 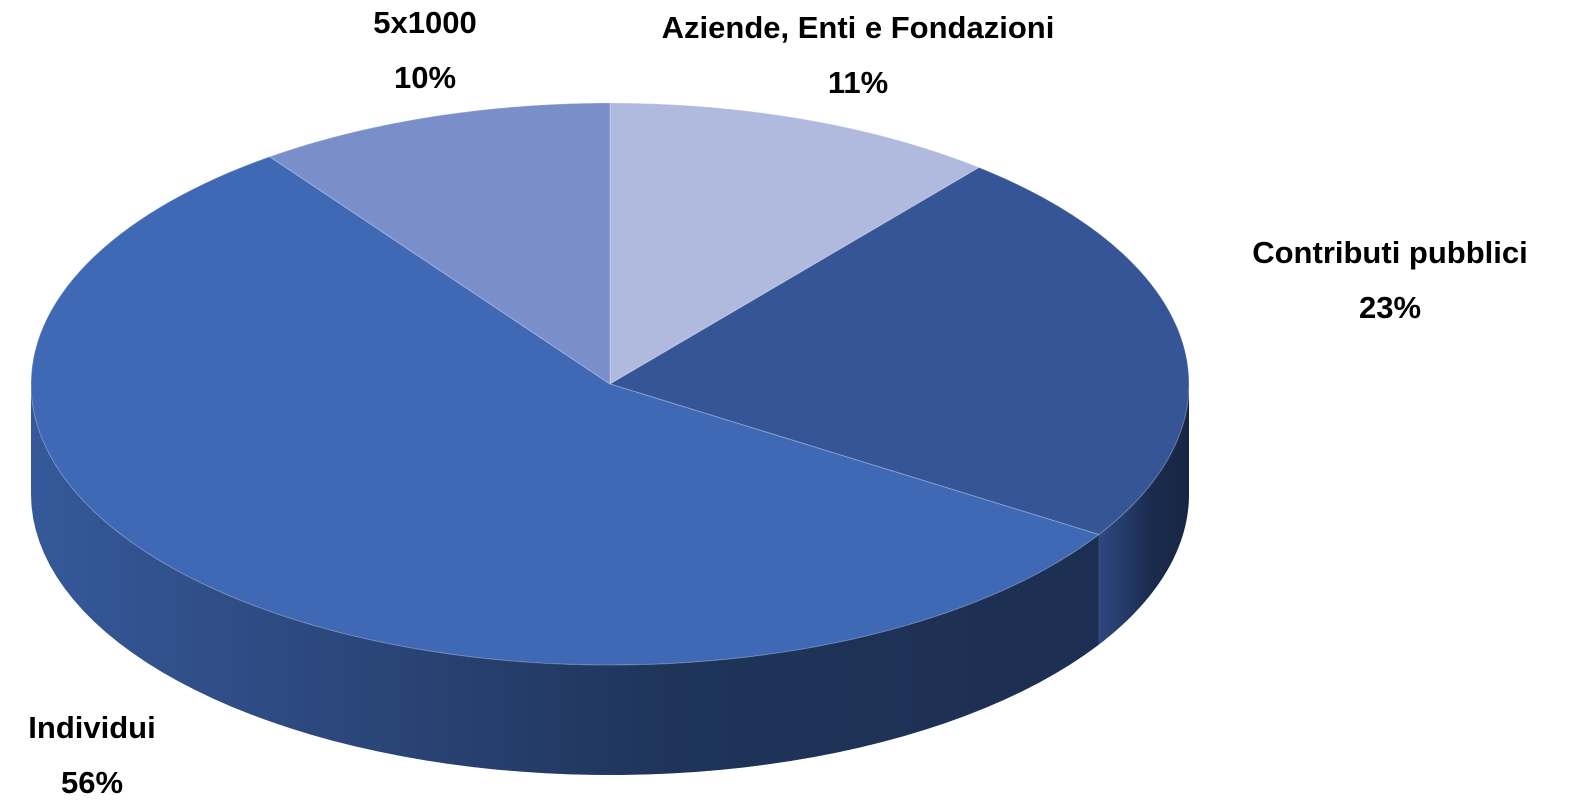 I want to click on value-label: 11%, so click(x=858, y=82).